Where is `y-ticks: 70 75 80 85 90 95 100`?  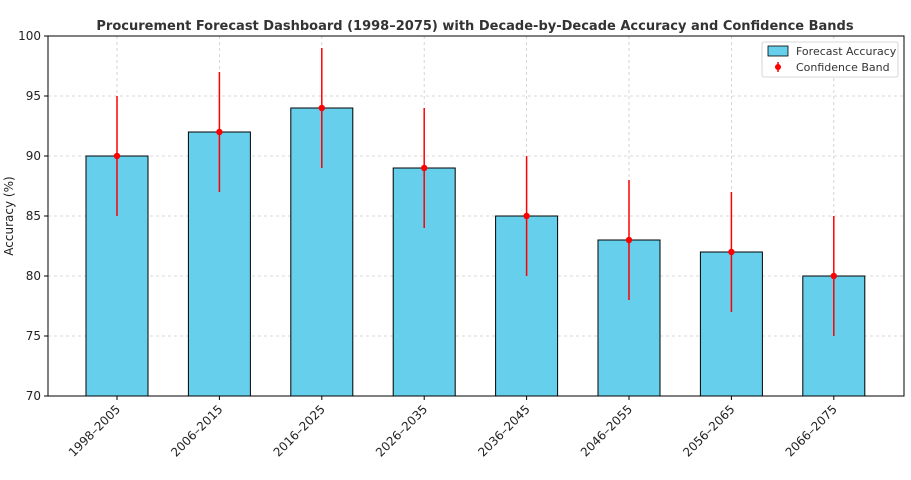 y-ticks: 70 75 80 85 90 95 100 is located at coordinates (33, 216).